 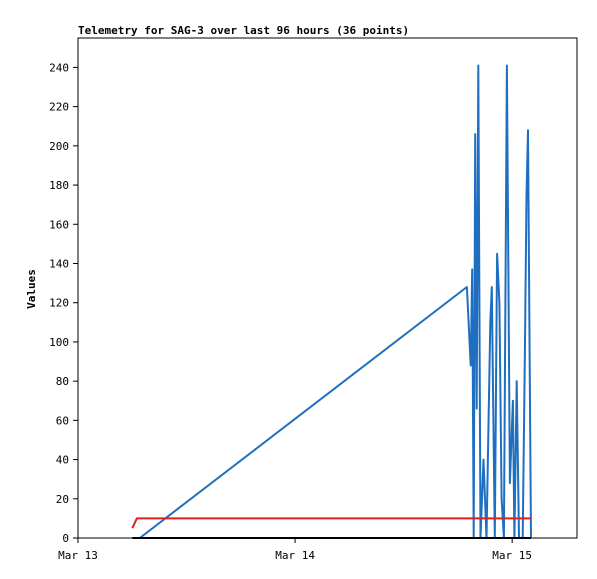 I want to click on y-axis: 0 20 40 60 80 100 120 140 160 180 200 220 240, so click(x=63, y=303).